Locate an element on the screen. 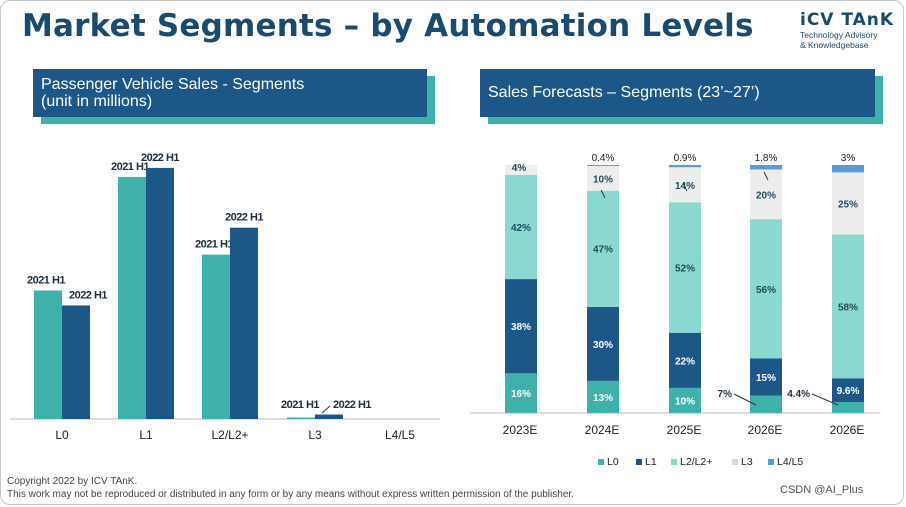 Image resolution: width=906 pixels, height=507 pixels. stack-label-0-0: 16% is located at coordinates (521, 394).